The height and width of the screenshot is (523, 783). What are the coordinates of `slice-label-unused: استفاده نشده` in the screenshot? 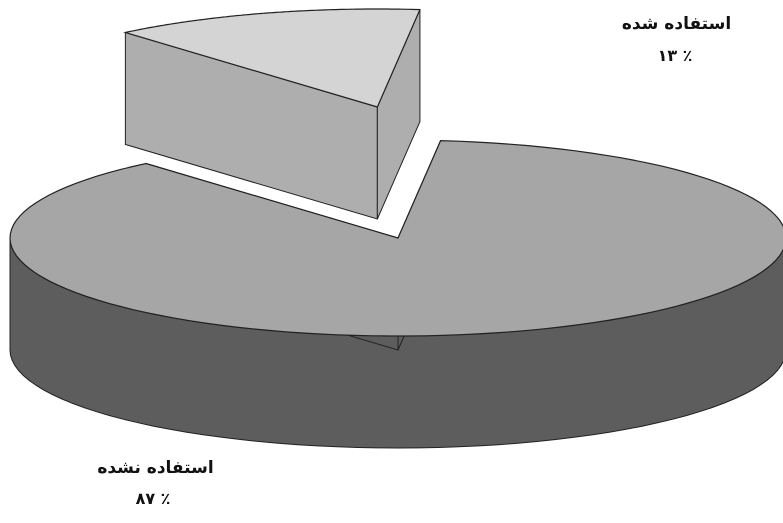 It's located at (155, 468).